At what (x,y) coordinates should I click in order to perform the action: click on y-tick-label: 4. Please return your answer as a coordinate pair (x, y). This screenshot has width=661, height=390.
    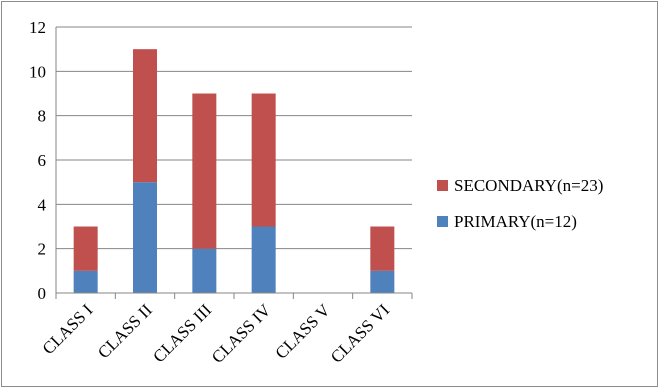
    Looking at the image, I should click on (42, 204).